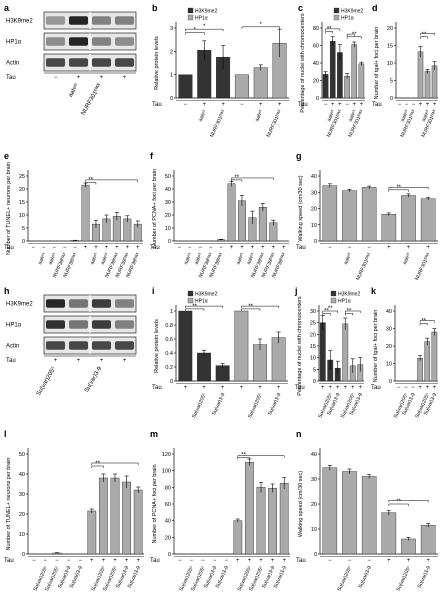  What do you see at coordinates (201, 19) in the screenshot?
I see `legend-label: HP1α` at bounding box center [201, 19].